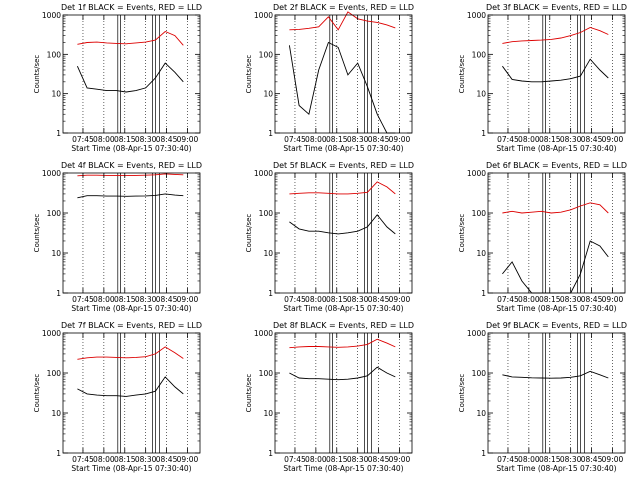 This screenshot has height=480, width=640. Describe the element at coordinates (131, 325) in the screenshot. I see `panel-title: Det 7f BLACK = Events, RED = LLD` at that location.